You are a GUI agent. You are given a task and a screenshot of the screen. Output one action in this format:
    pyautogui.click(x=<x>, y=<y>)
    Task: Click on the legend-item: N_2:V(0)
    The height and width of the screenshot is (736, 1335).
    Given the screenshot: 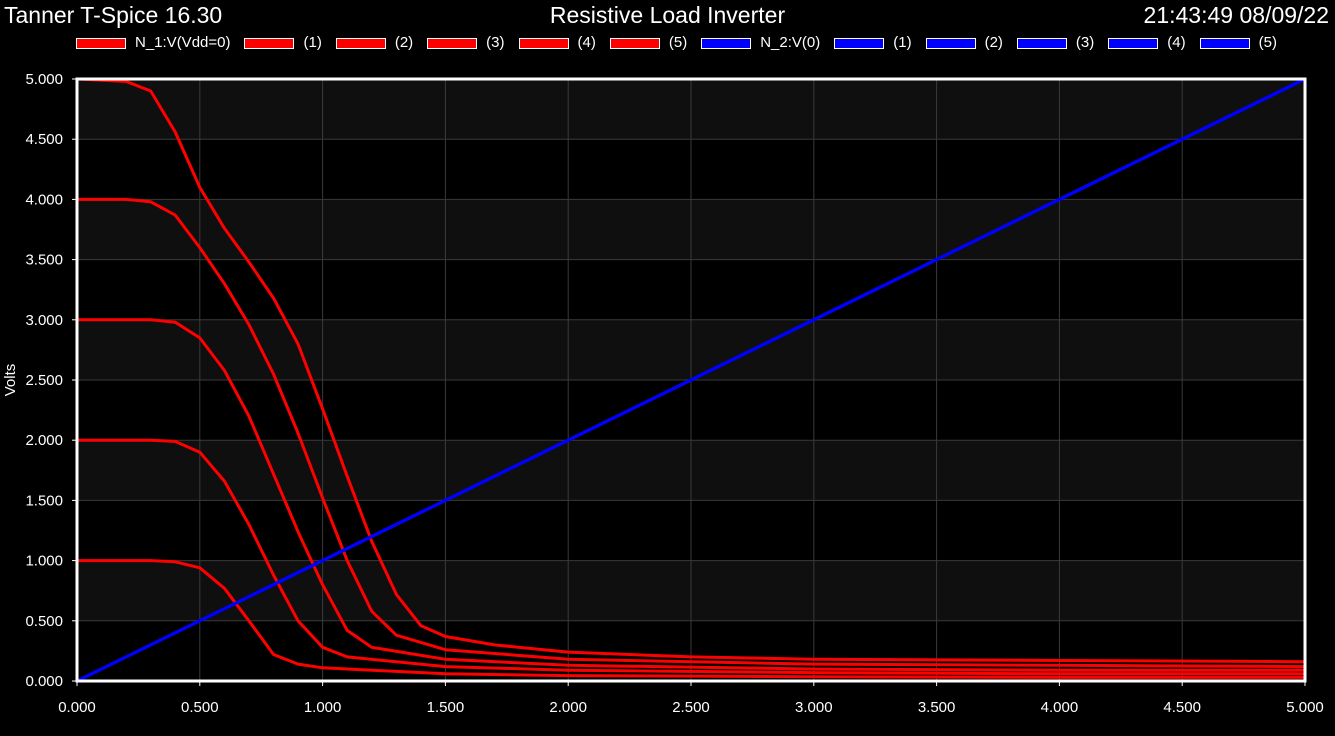 What is the action you would take?
    pyautogui.click(x=760, y=43)
    